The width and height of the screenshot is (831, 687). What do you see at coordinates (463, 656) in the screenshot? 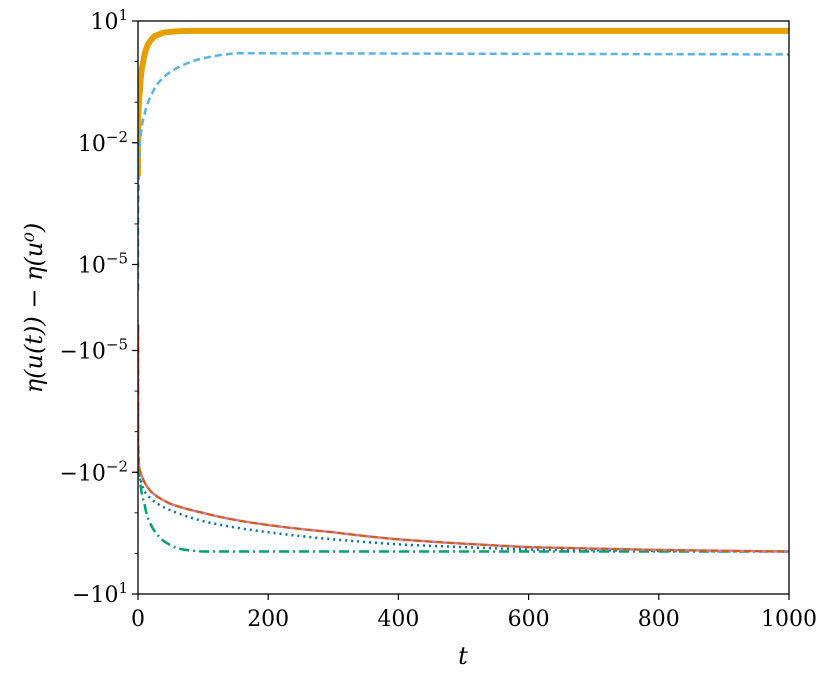
I see `x-axis-label: t` at bounding box center [463, 656].